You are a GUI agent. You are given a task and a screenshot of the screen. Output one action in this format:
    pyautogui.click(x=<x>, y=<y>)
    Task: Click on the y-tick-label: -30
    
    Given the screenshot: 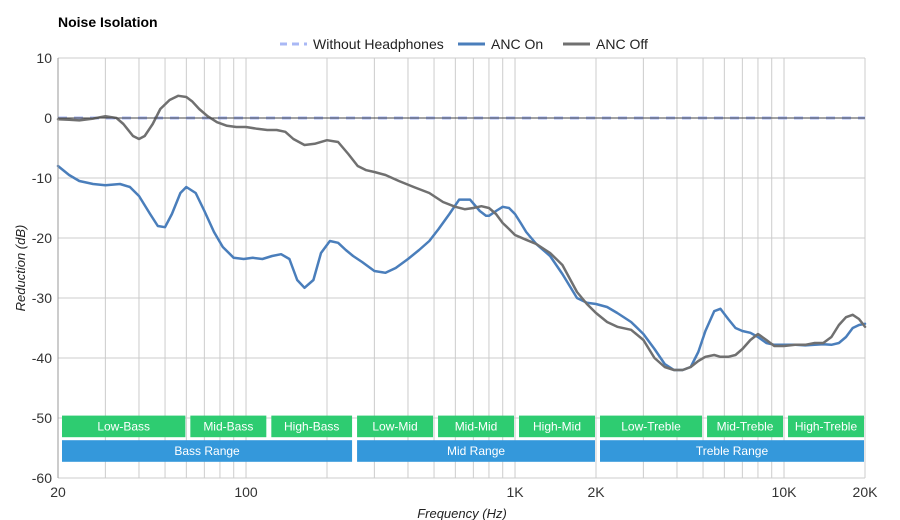 What is the action you would take?
    pyautogui.click(x=42, y=298)
    